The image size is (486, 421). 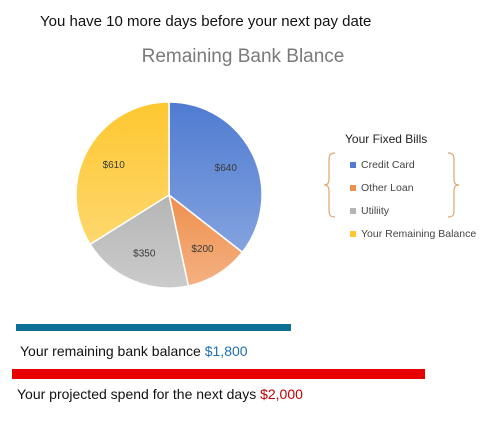 I want to click on pie-data-label: $350, so click(x=144, y=254).